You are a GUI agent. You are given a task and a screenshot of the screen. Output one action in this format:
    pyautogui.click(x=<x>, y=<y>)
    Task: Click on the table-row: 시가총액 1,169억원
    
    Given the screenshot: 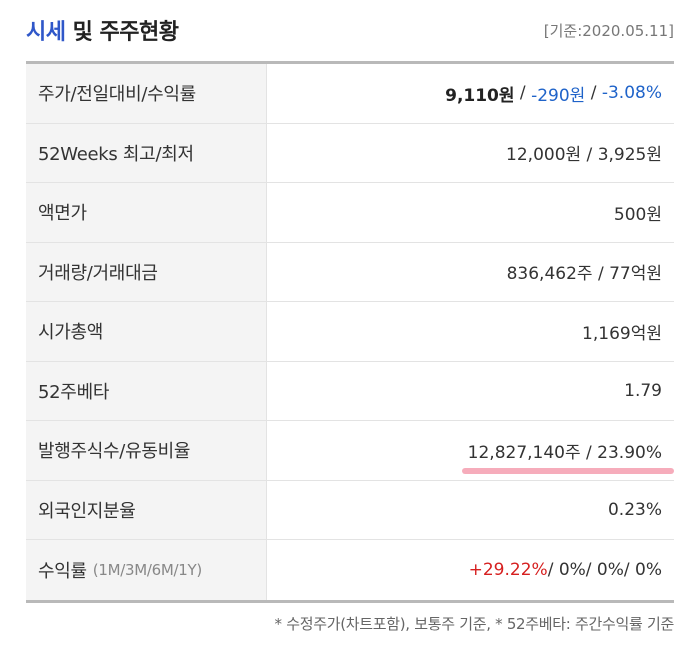 What is the action you would take?
    pyautogui.click(x=350, y=332)
    